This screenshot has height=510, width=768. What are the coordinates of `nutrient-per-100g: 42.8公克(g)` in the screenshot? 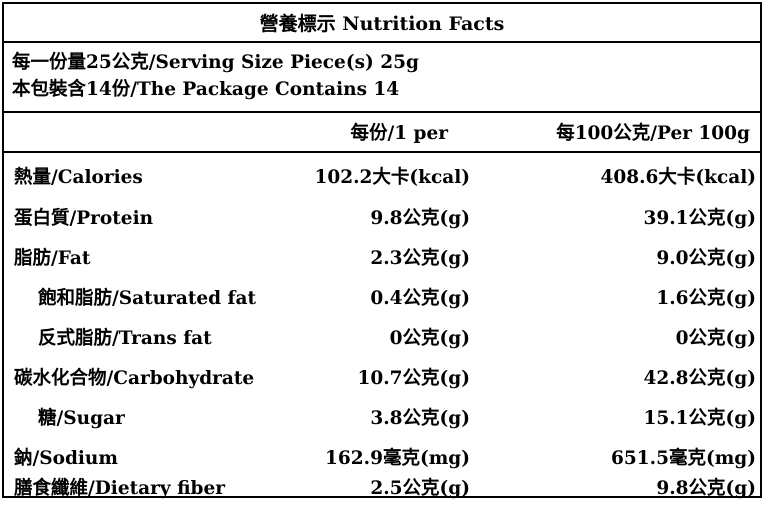 It's located at (700, 378).